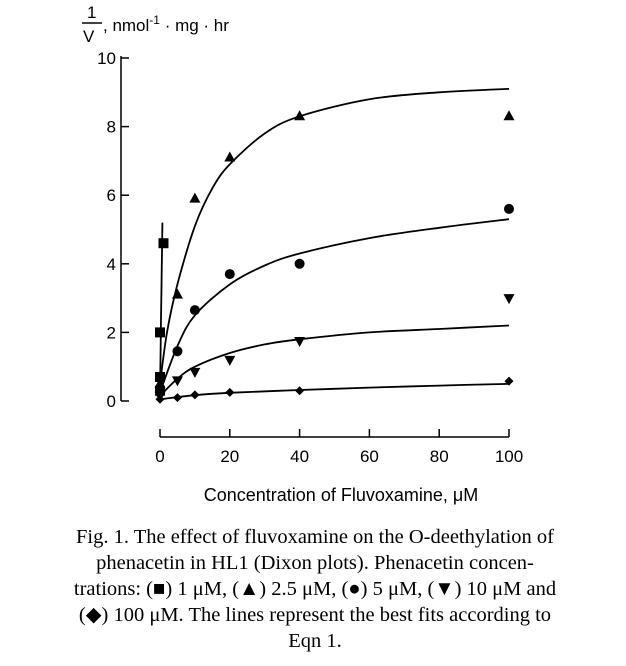 The image size is (626, 666). I want to click on x-tick-label: 20, so click(229, 456).